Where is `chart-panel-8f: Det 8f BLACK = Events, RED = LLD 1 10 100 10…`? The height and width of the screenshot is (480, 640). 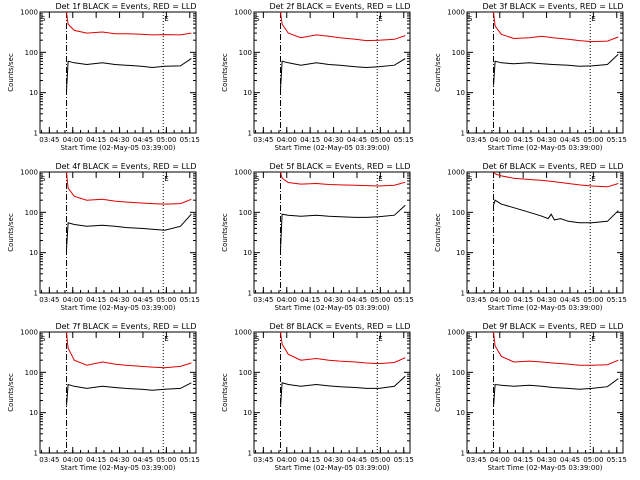 chart-panel-8f: Det 8f BLACK = Events, RED = LLD 1 10 100 10… is located at coordinates (317, 397).